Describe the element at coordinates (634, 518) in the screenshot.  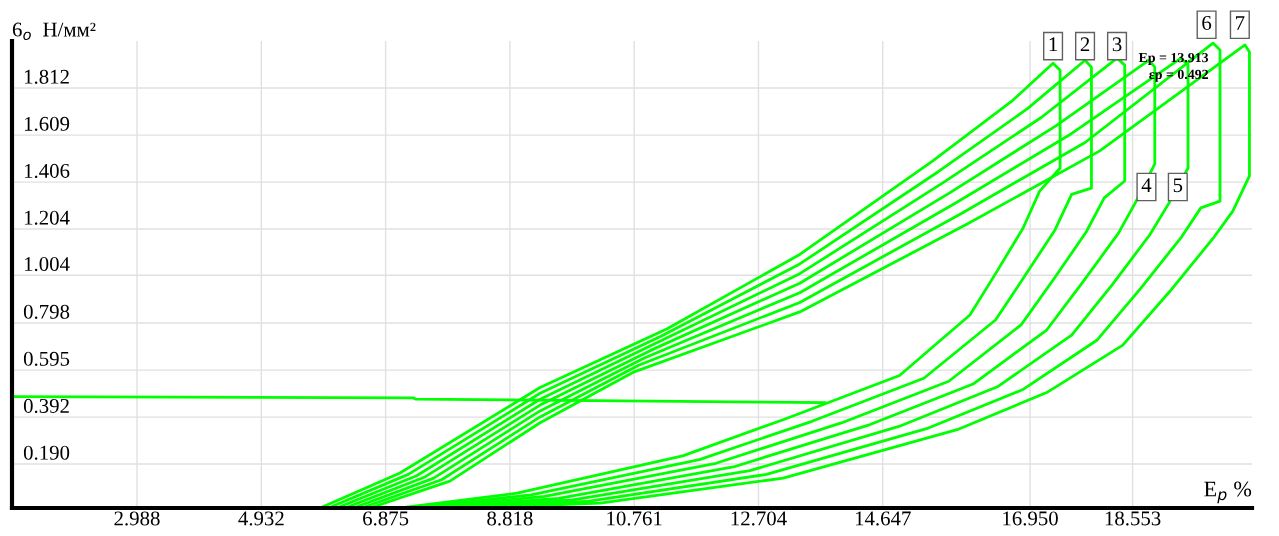
I see `x-tick-label: 10.761` at that location.